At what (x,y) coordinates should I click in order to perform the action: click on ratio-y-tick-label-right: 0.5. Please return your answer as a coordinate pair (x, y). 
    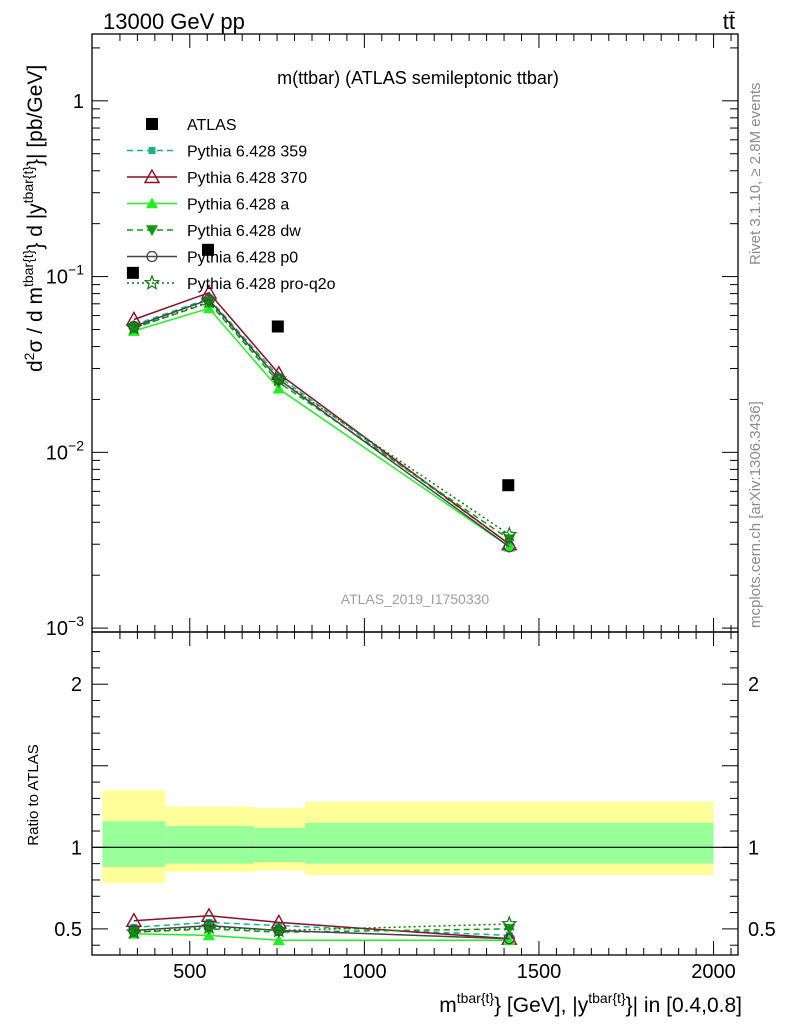
    Looking at the image, I should click on (762, 930).